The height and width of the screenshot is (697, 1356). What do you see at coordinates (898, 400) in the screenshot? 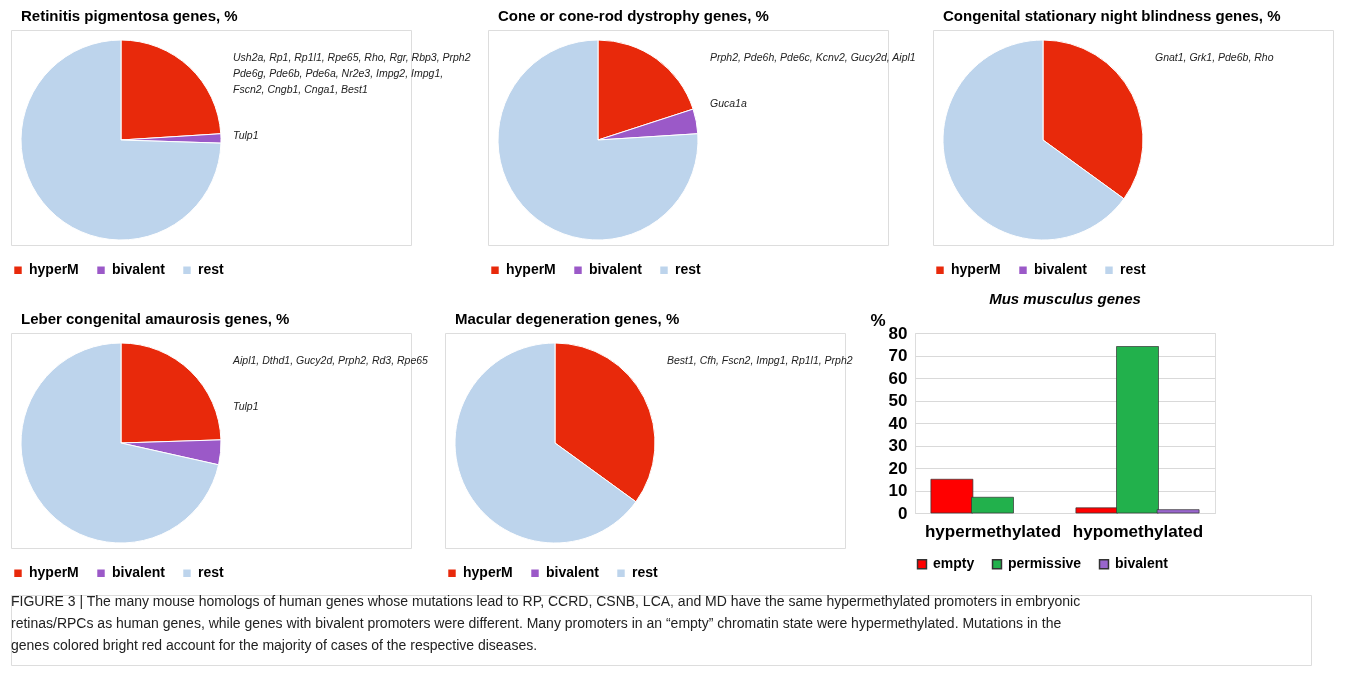
I see `y-tick-label: 50` at bounding box center [898, 400].